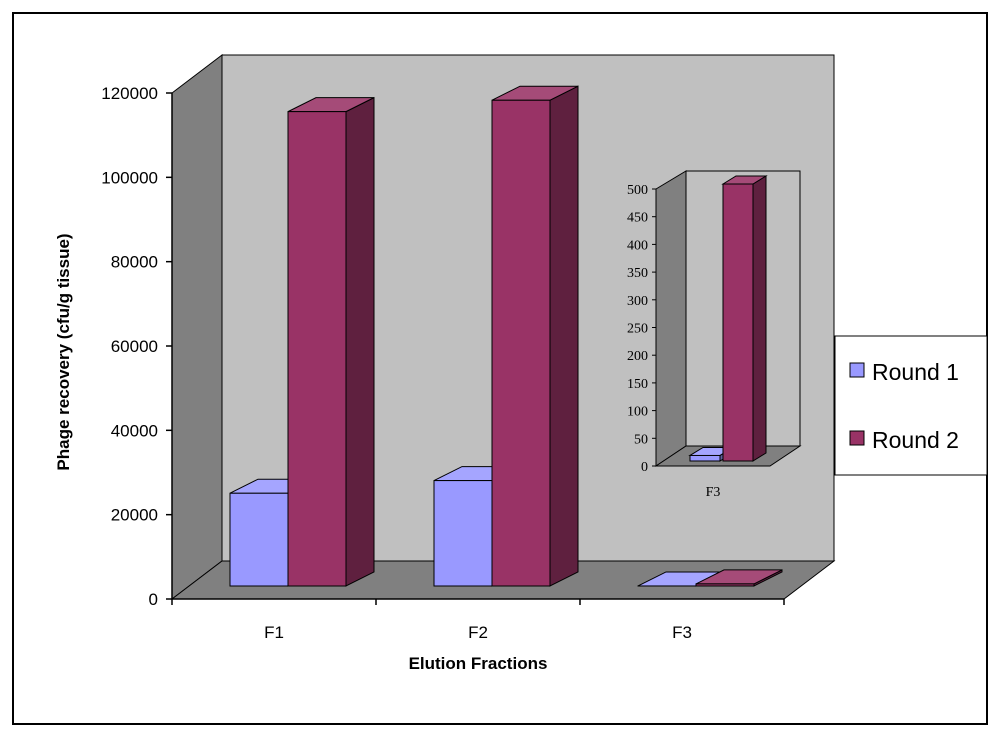 This screenshot has height=742, width=1000. I want to click on inset-y-axis-ticks: 0 50 100 150 200 250 300 350 400 450 500, so click(641, 329).